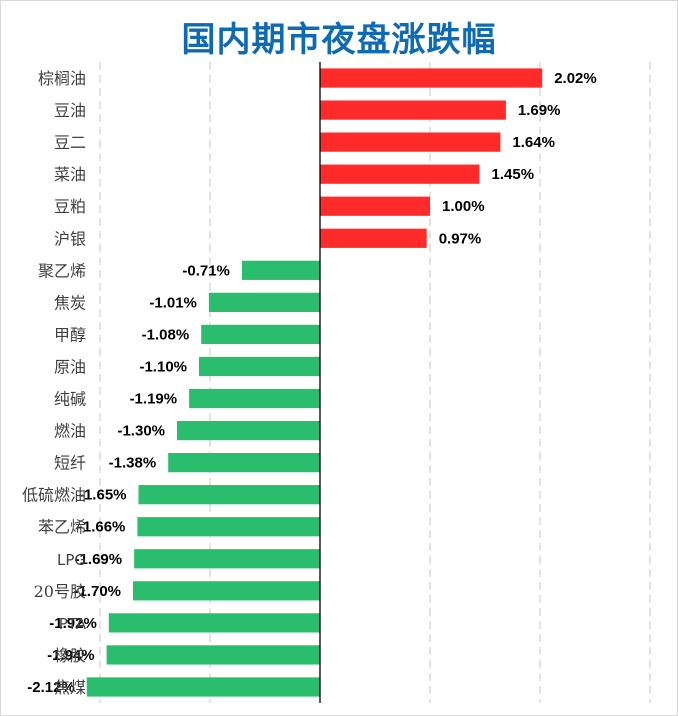  Describe the element at coordinates (70, 431) in the screenshot. I see `category-label: 燃油` at that location.